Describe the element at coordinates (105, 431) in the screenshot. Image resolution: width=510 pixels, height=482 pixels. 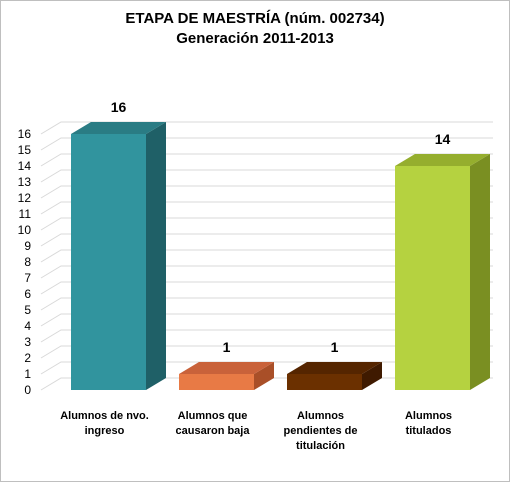
I see `category-label: ingreso` at that location.